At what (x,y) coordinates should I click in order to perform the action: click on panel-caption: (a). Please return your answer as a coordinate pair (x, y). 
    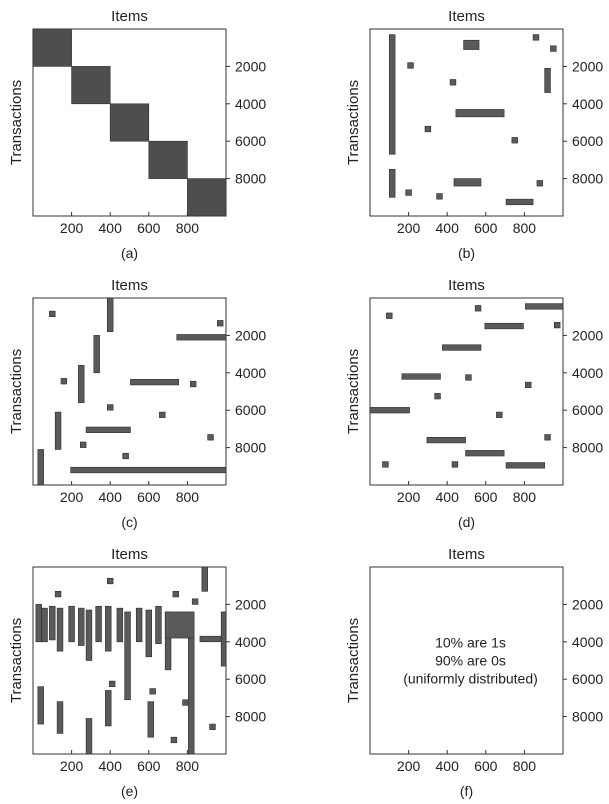
    Looking at the image, I should click on (129, 253).